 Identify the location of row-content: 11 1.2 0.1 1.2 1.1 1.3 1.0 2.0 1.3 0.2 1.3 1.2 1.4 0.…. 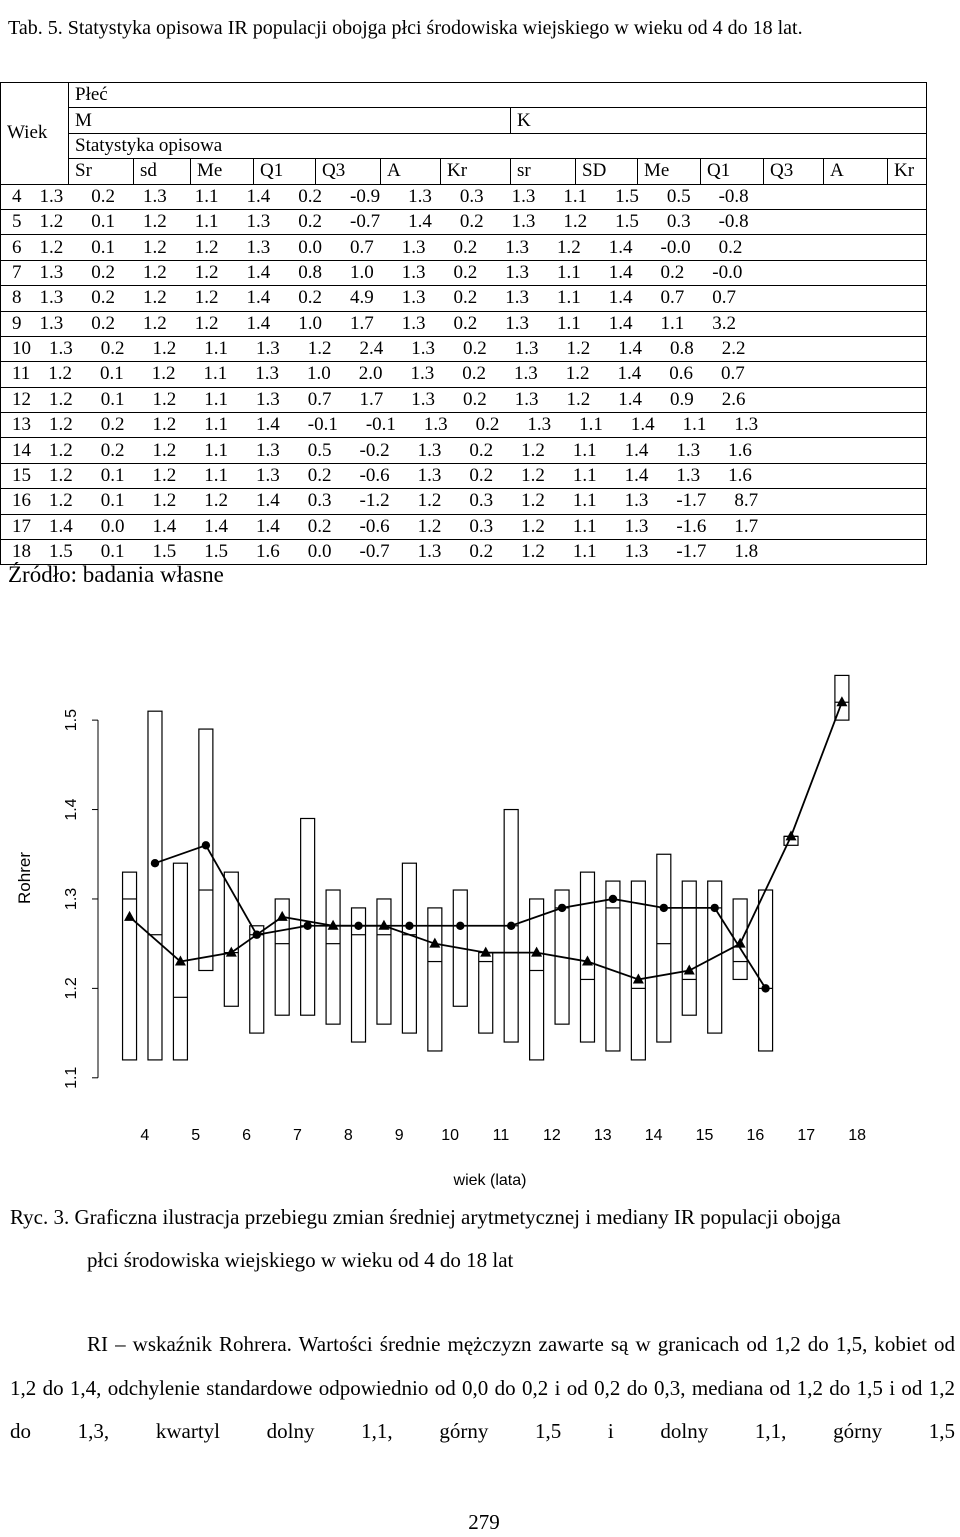
(469, 374).